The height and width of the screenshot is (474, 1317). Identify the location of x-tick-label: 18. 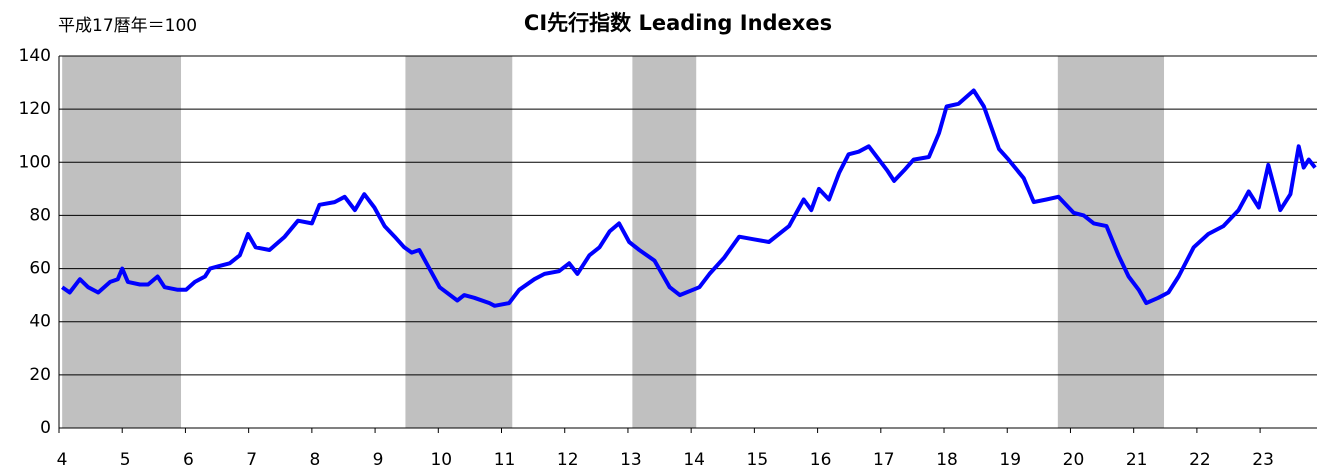
(947, 460).